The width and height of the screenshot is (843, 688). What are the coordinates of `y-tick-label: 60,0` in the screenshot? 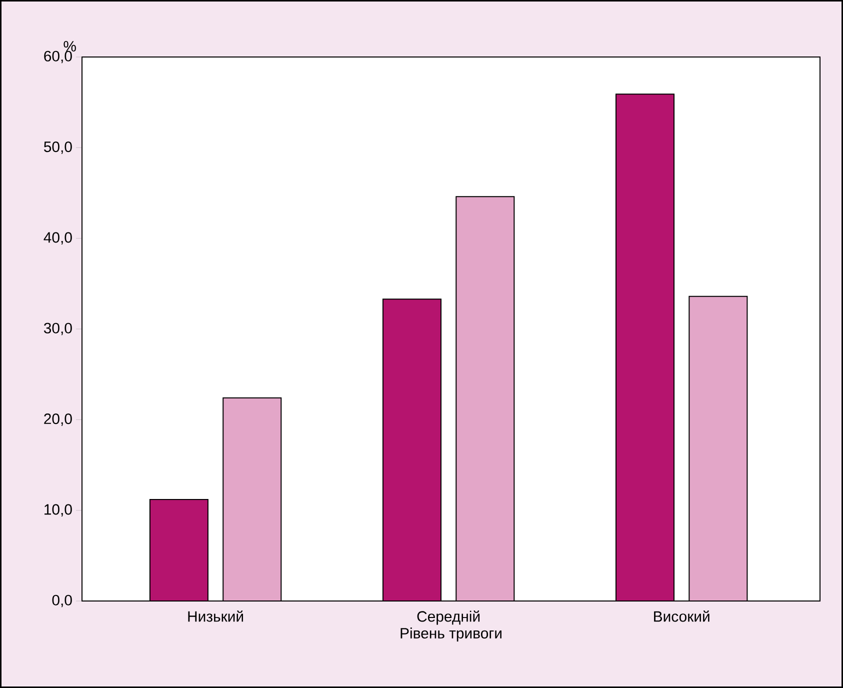 It's located at (58, 57).